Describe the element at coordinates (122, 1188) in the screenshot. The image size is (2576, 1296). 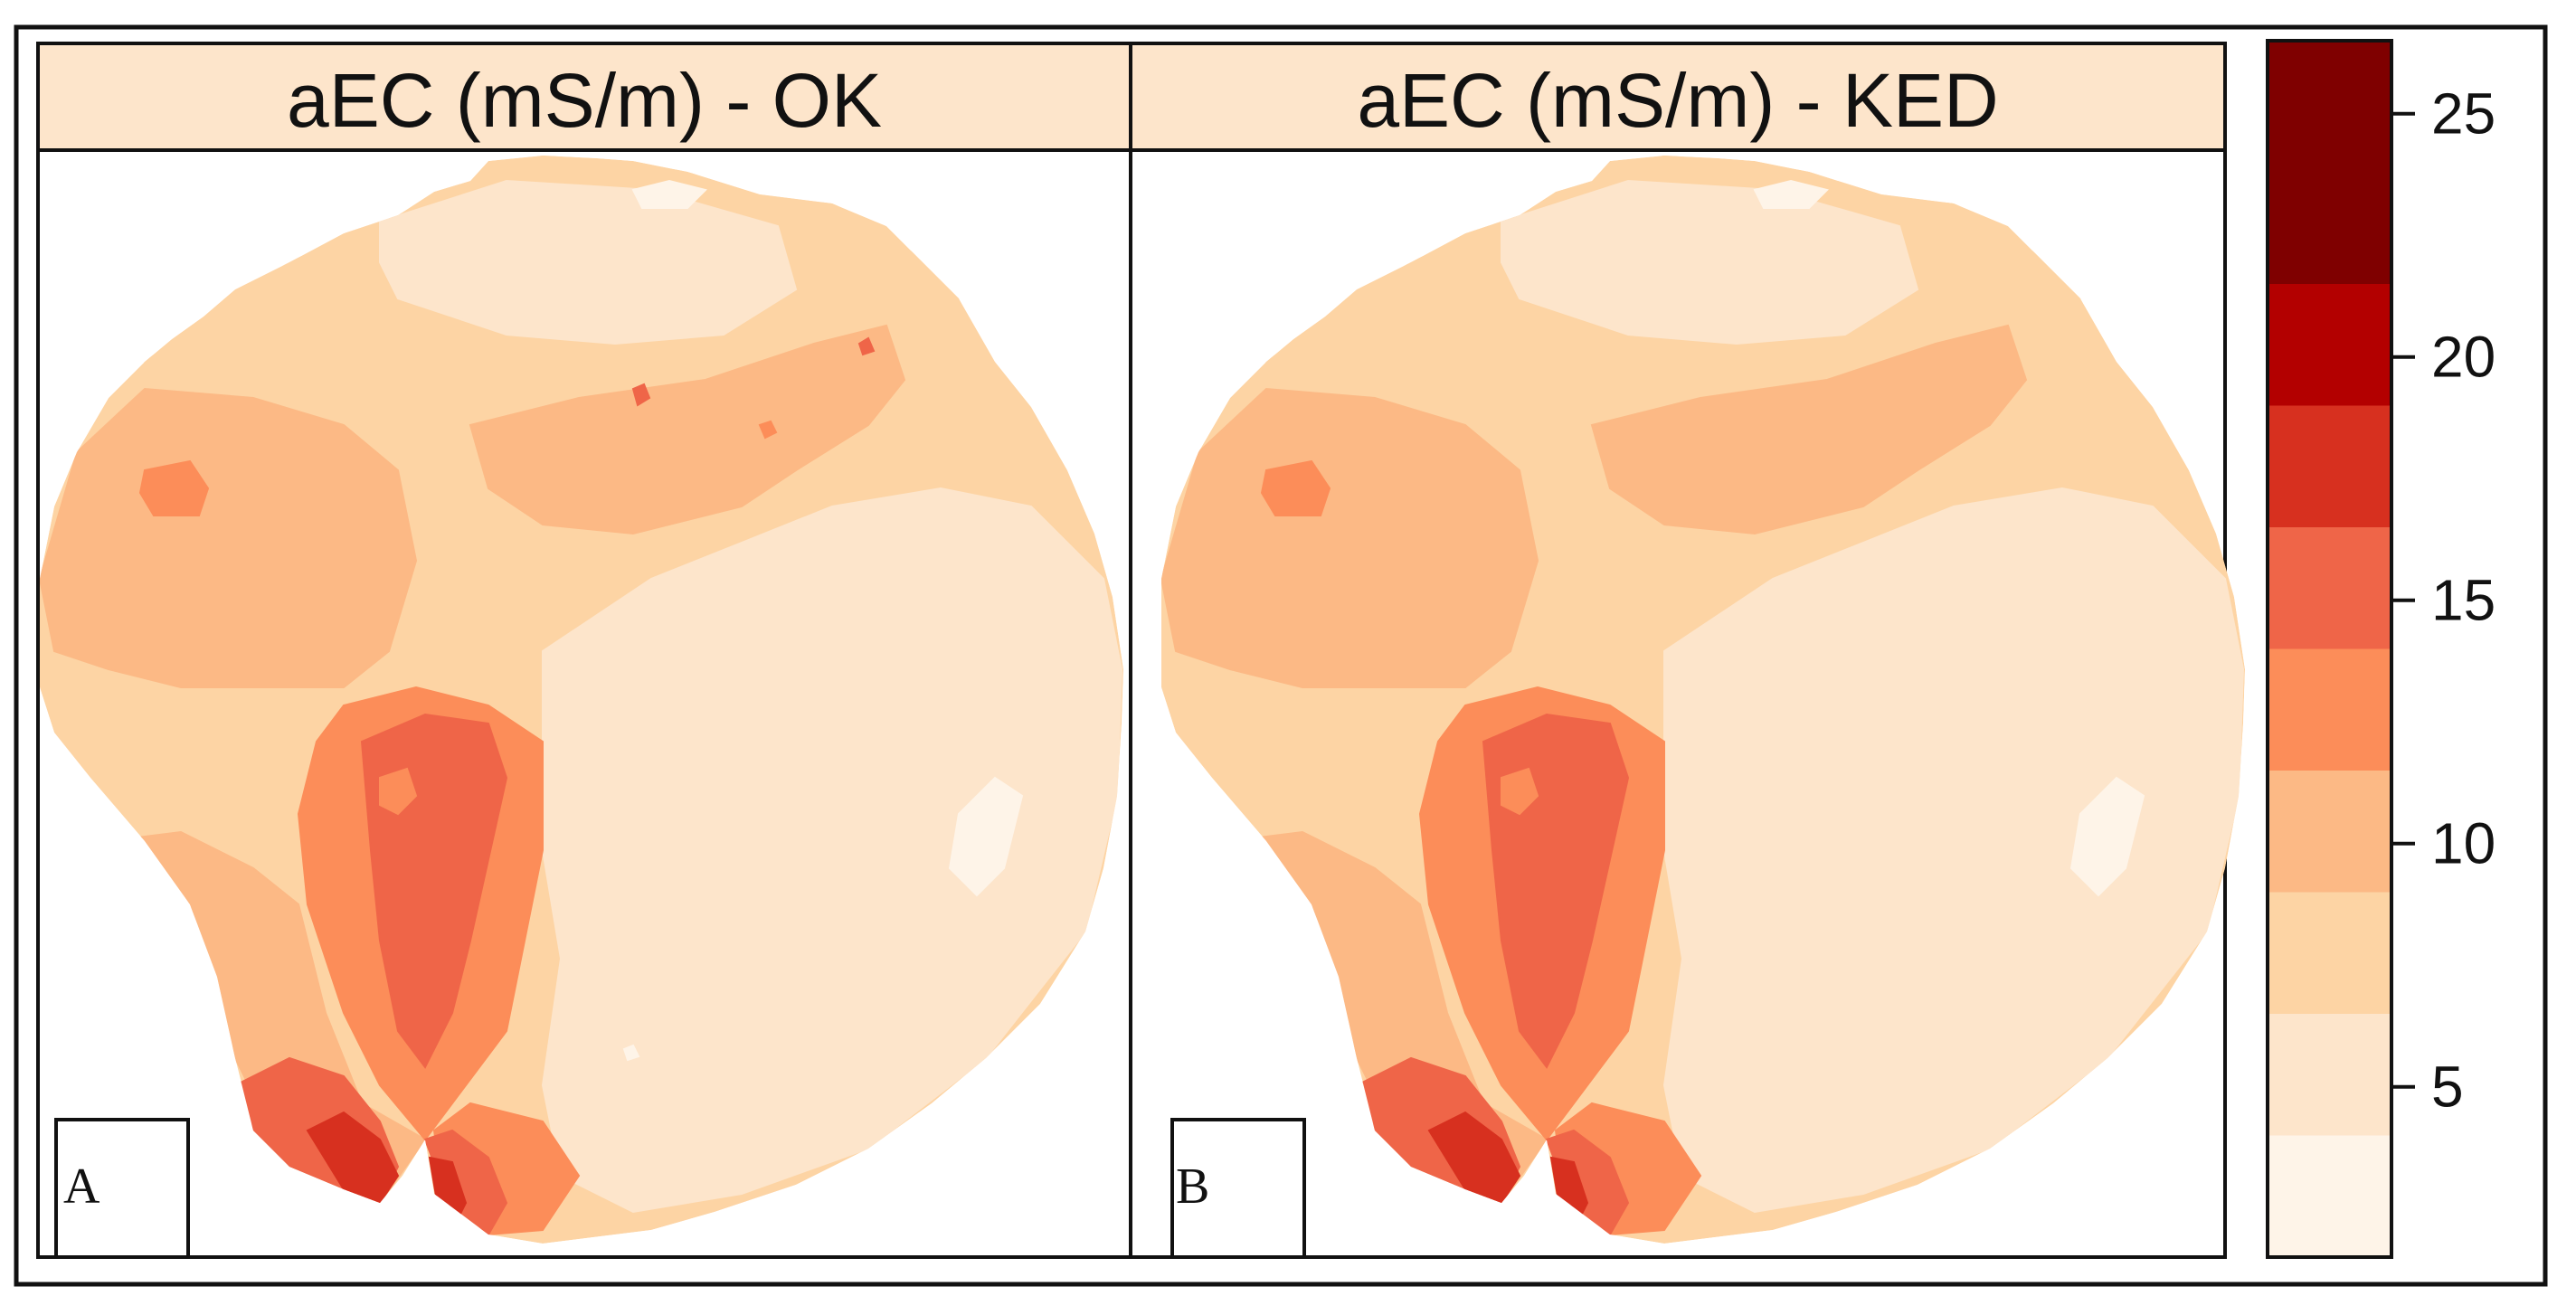
I see `panel-tag-box-a` at that location.